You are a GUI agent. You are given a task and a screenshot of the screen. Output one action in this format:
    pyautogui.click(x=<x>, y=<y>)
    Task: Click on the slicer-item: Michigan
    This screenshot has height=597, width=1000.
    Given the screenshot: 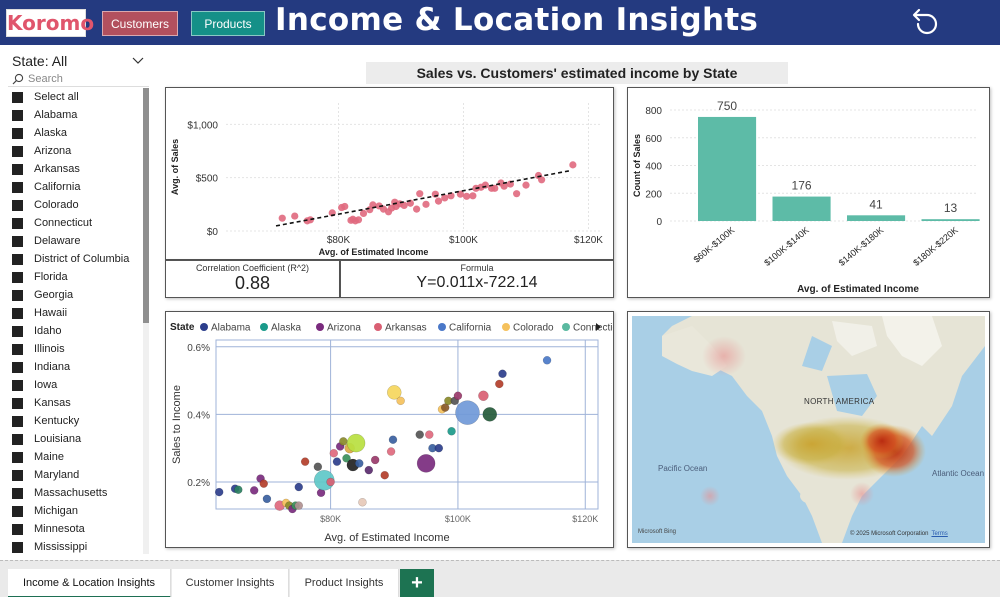 What is the action you would take?
    pyautogui.click(x=75, y=511)
    